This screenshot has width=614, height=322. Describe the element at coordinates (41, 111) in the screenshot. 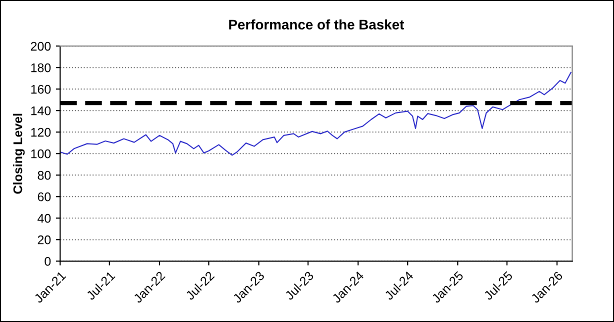

I see `y-tick-label: 140` at that location.